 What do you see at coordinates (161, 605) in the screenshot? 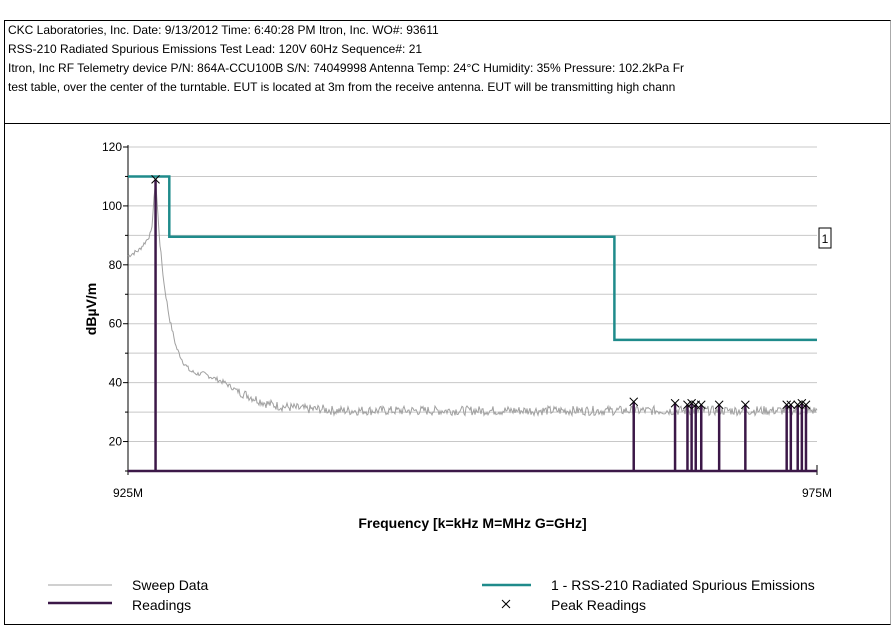
I see `legend-label-readings: Readings` at bounding box center [161, 605].